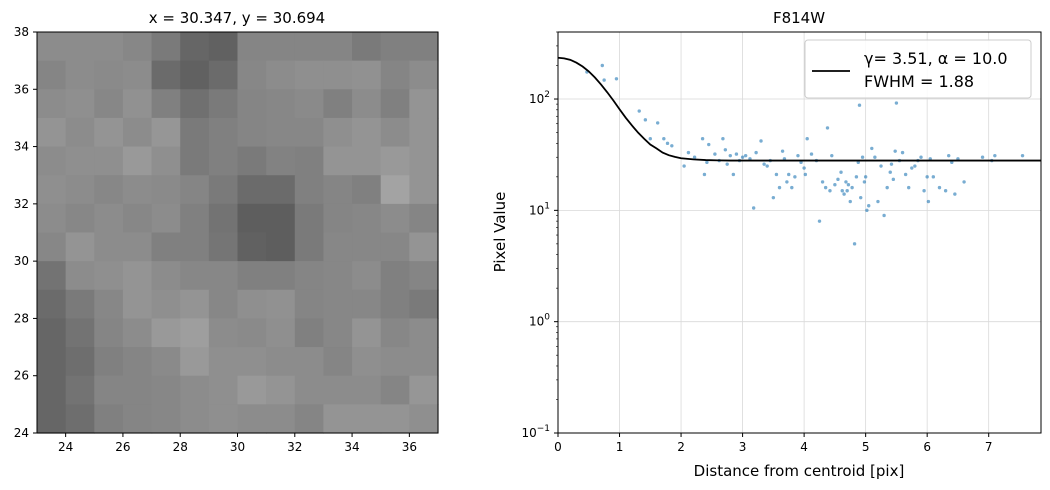 The image size is (1050, 490). Describe the element at coordinates (918, 69) in the screenshot. I see `legend: γ= 3.51, α = 10.0 FWHM = 1.88` at that location.